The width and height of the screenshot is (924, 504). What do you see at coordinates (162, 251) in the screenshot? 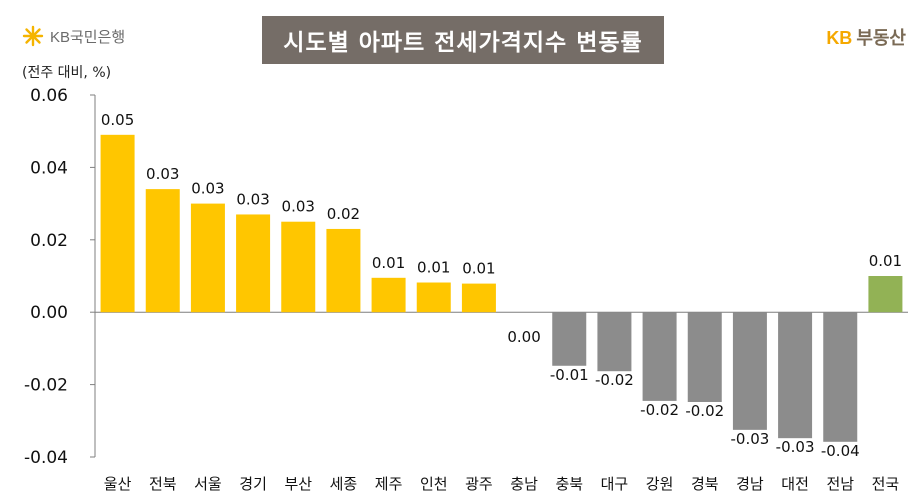
I see `bar-전북` at bounding box center [162, 251].